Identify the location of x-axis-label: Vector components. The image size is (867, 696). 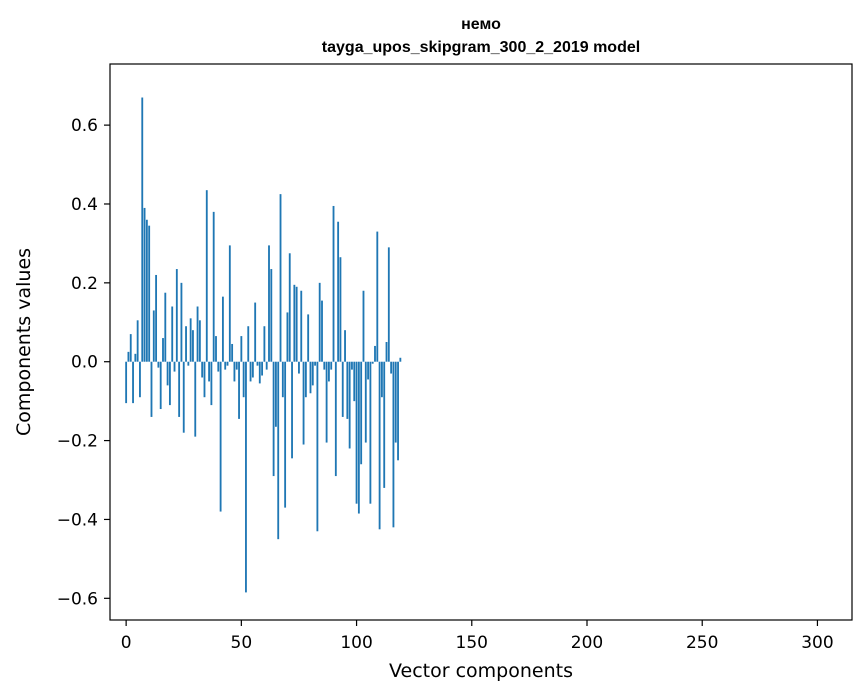
(481, 671).